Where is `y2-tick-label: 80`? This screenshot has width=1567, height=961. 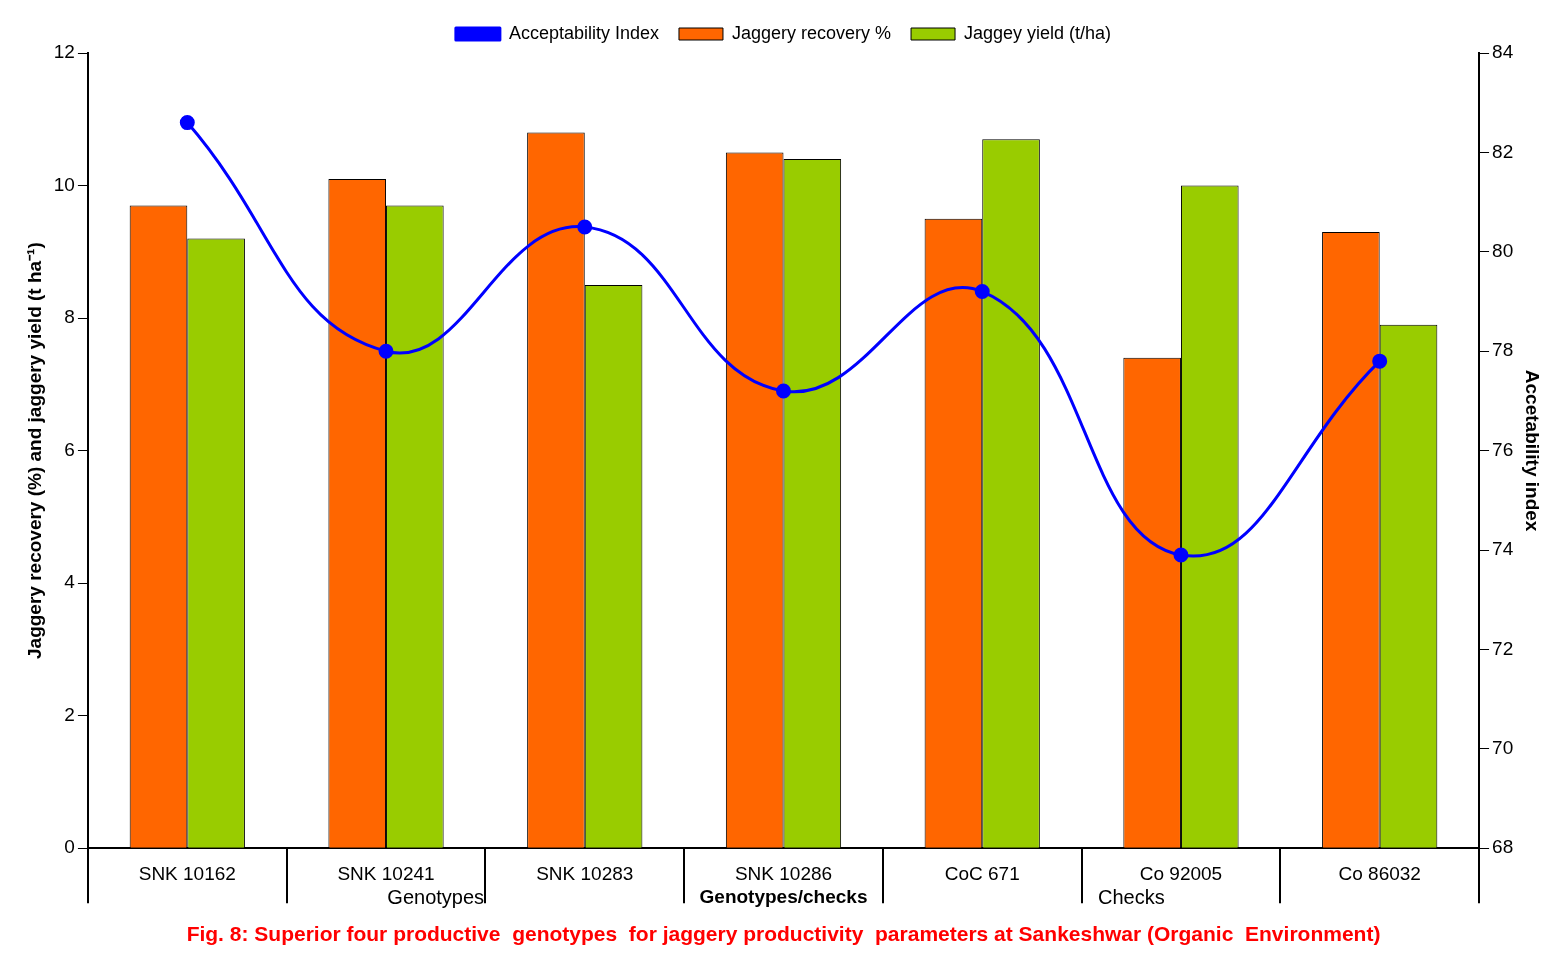
y2-tick-label: 80 is located at coordinates (1503, 251).